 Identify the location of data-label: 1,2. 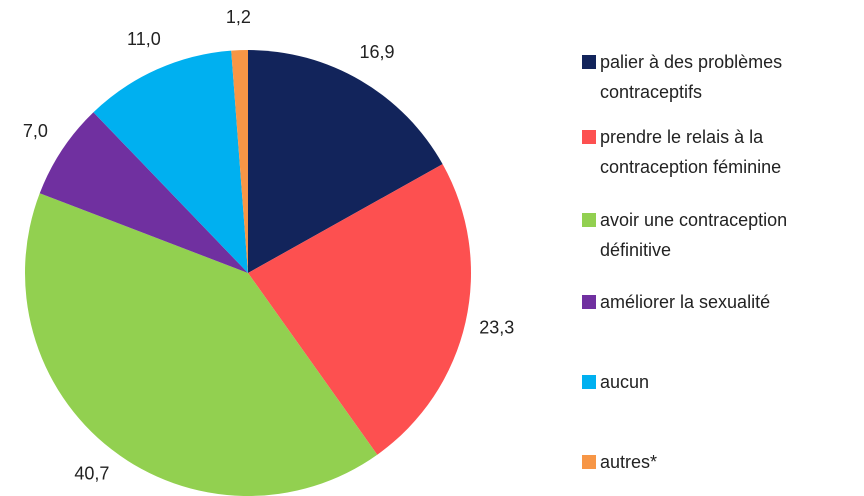
(238, 17).